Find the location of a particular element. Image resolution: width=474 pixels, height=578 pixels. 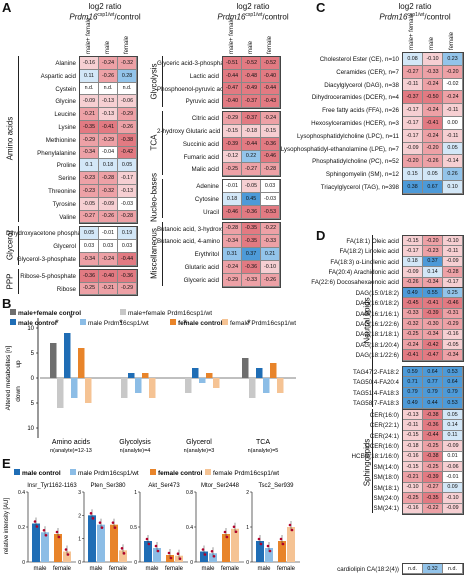

panel-a-left-cell: -0.35 is located at coordinates (89, 127).